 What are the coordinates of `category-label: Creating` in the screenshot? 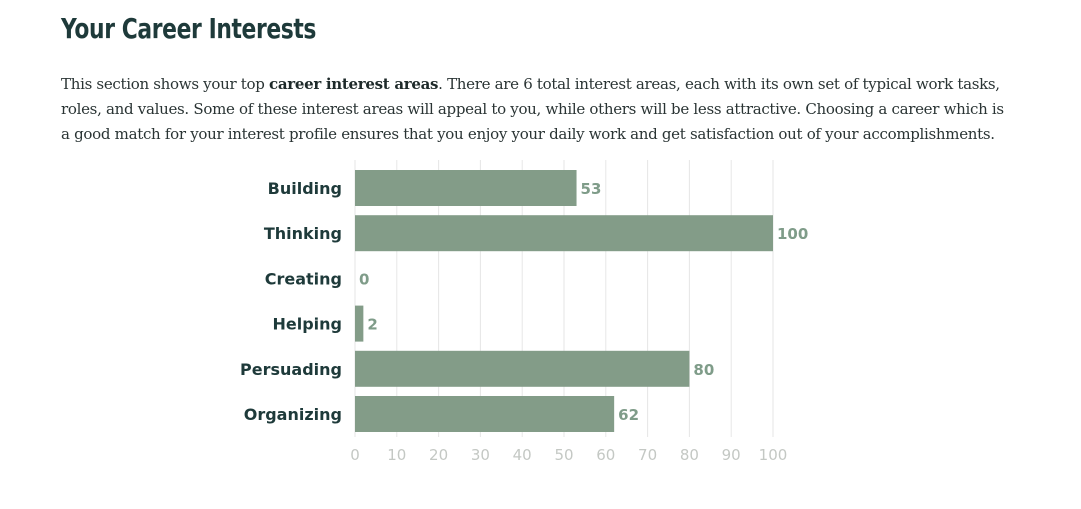 It's located at (303, 278).